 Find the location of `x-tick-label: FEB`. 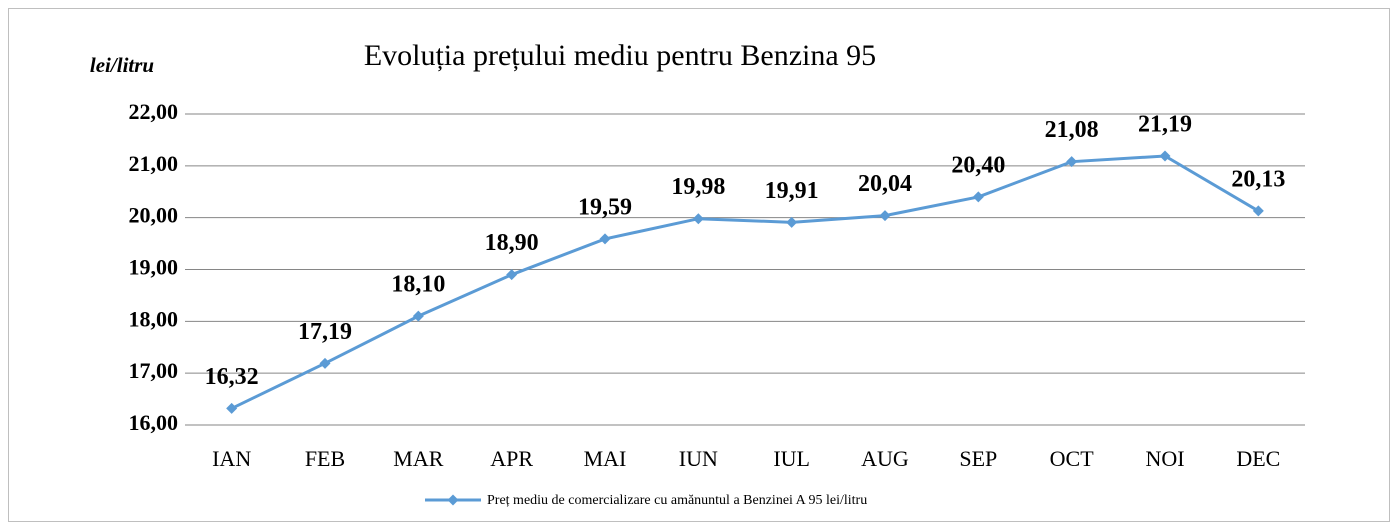

x-tick-label: FEB is located at coordinates (325, 458).